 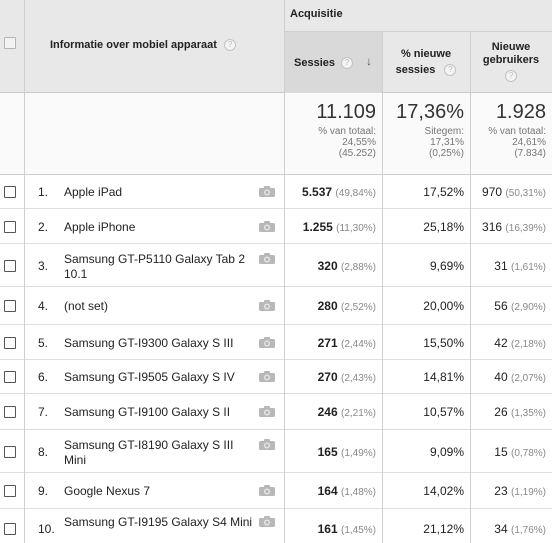 I want to click on new-users-cell: 23 (1,19%), so click(x=511, y=491).